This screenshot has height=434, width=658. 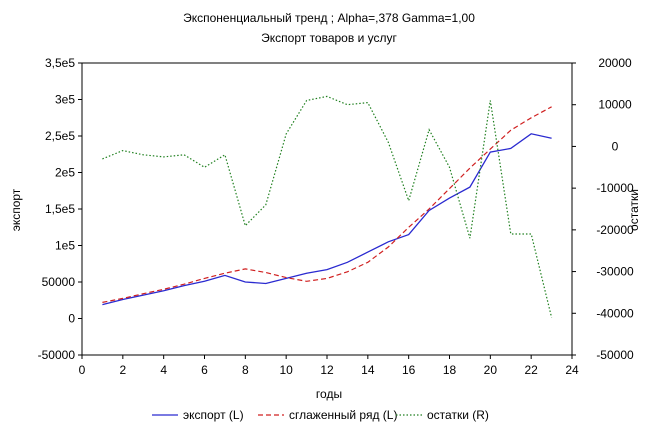 I want to click on y-right-tick-label: -20000, so click(x=615, y=230).